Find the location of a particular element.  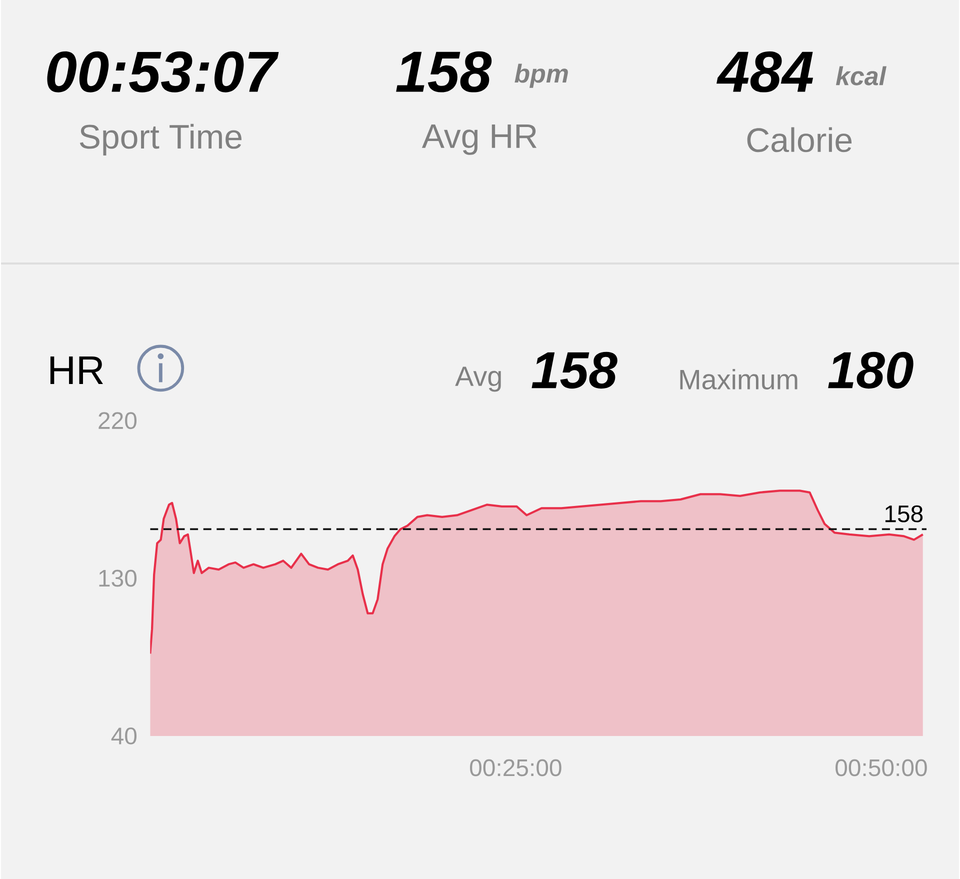

x-tick-label: 00:25:00 is located at coordinates (516, 767).